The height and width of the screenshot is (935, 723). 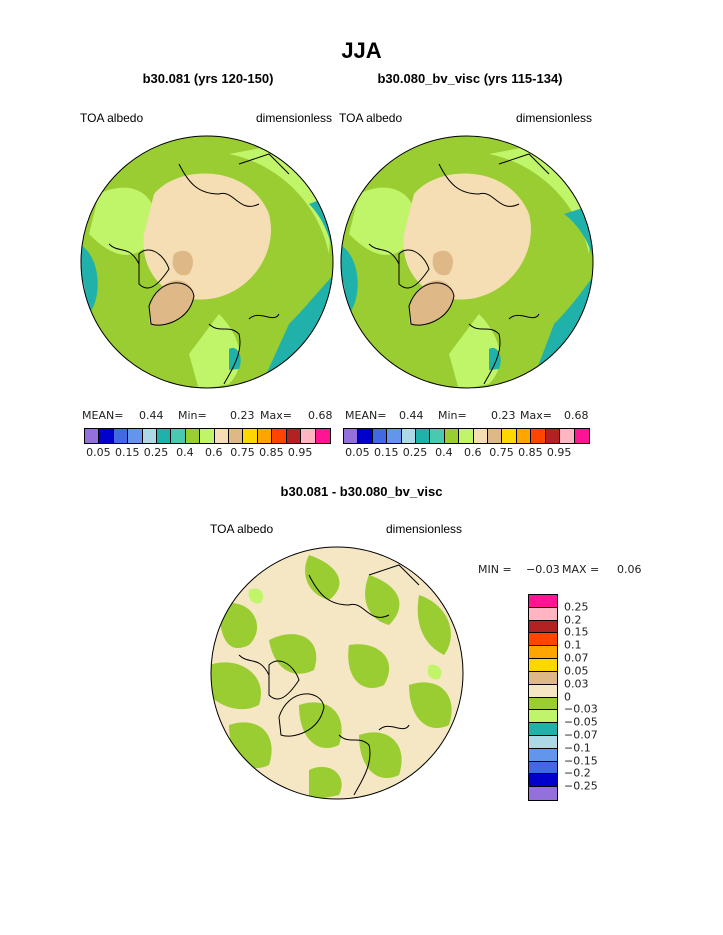 I want to click on panel1-max-label: Max=, so click(x=276, y=415).